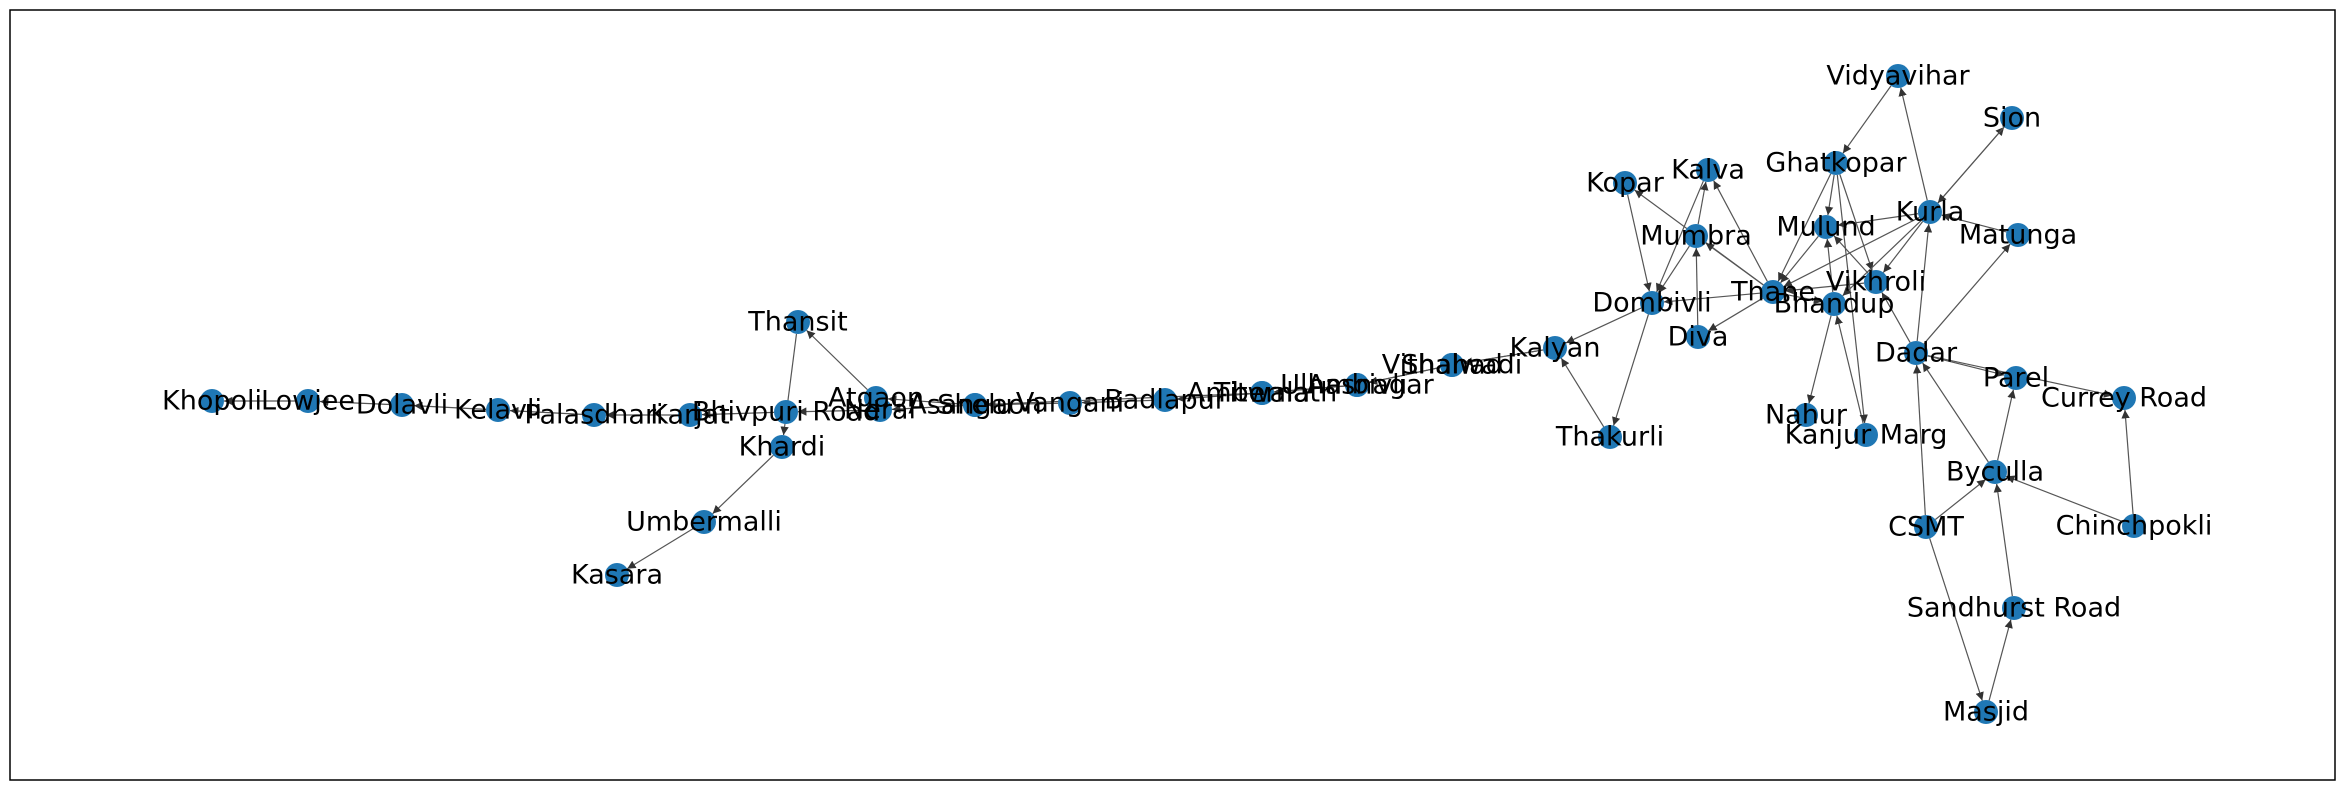  I want to click on node-label-sion: Sion, so click(2012, 118).